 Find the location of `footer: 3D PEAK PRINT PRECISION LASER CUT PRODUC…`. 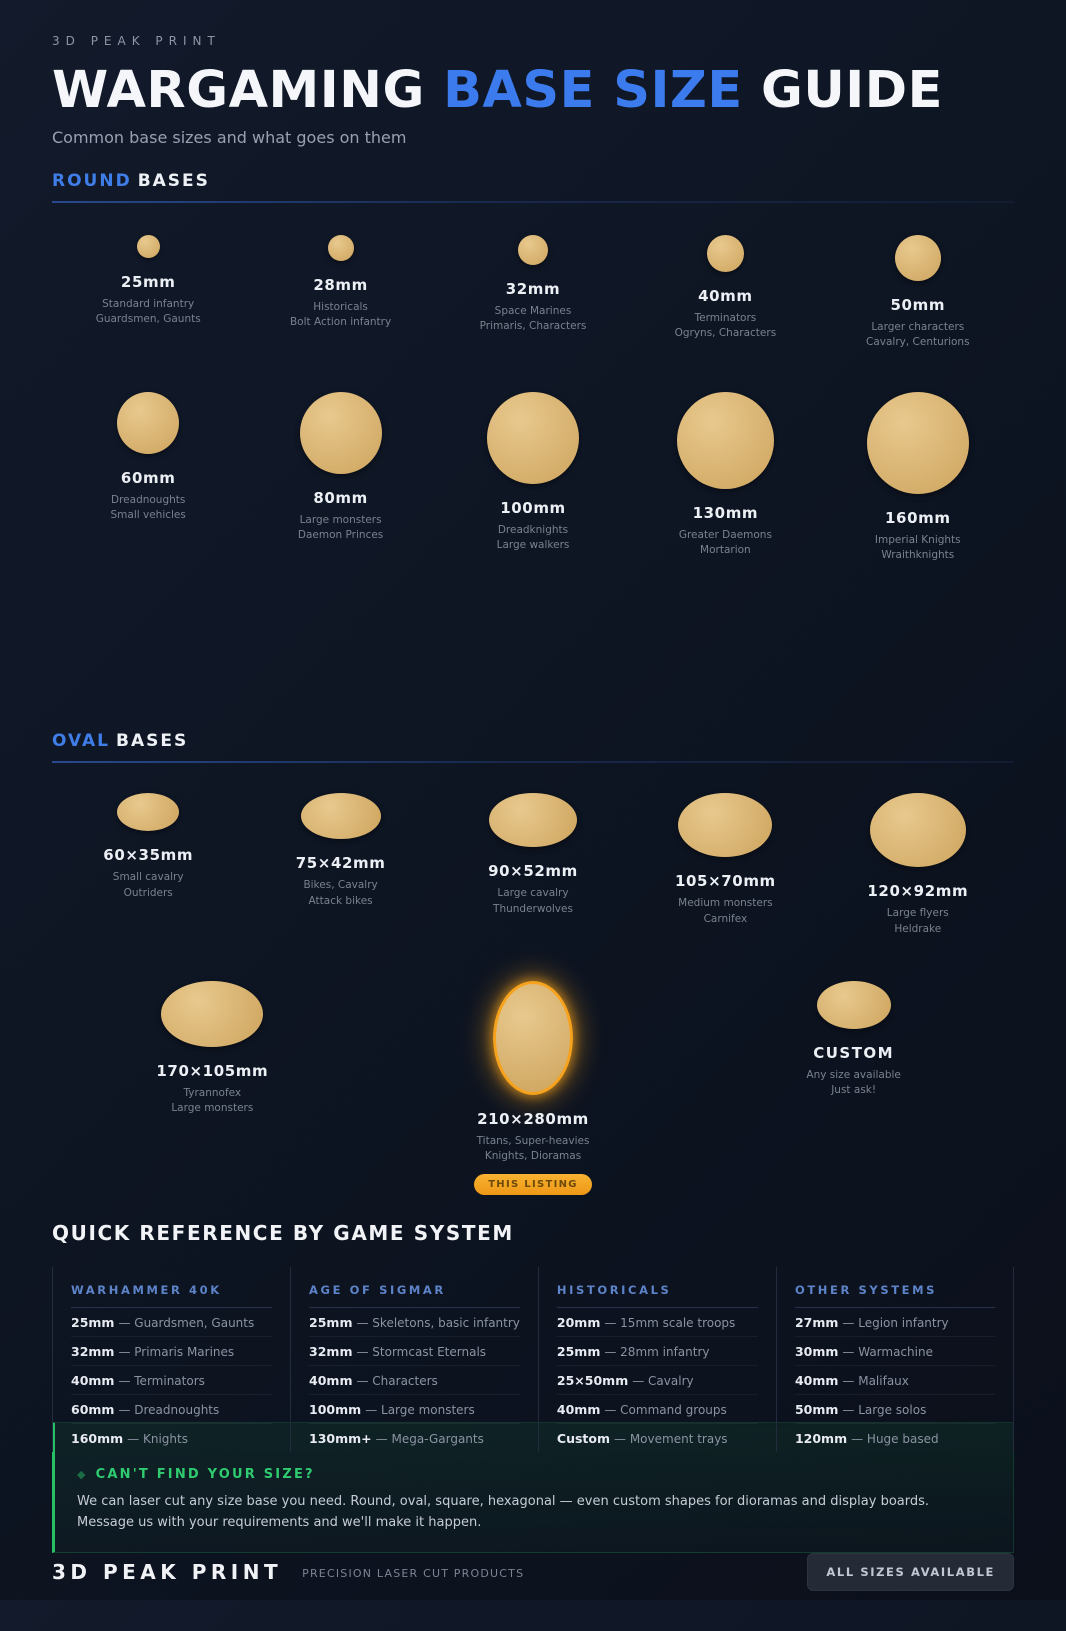

footer: 3D PEAK PRINT PRECISION LASER CUT PRODUC… is located at coordinates (533, 1591).